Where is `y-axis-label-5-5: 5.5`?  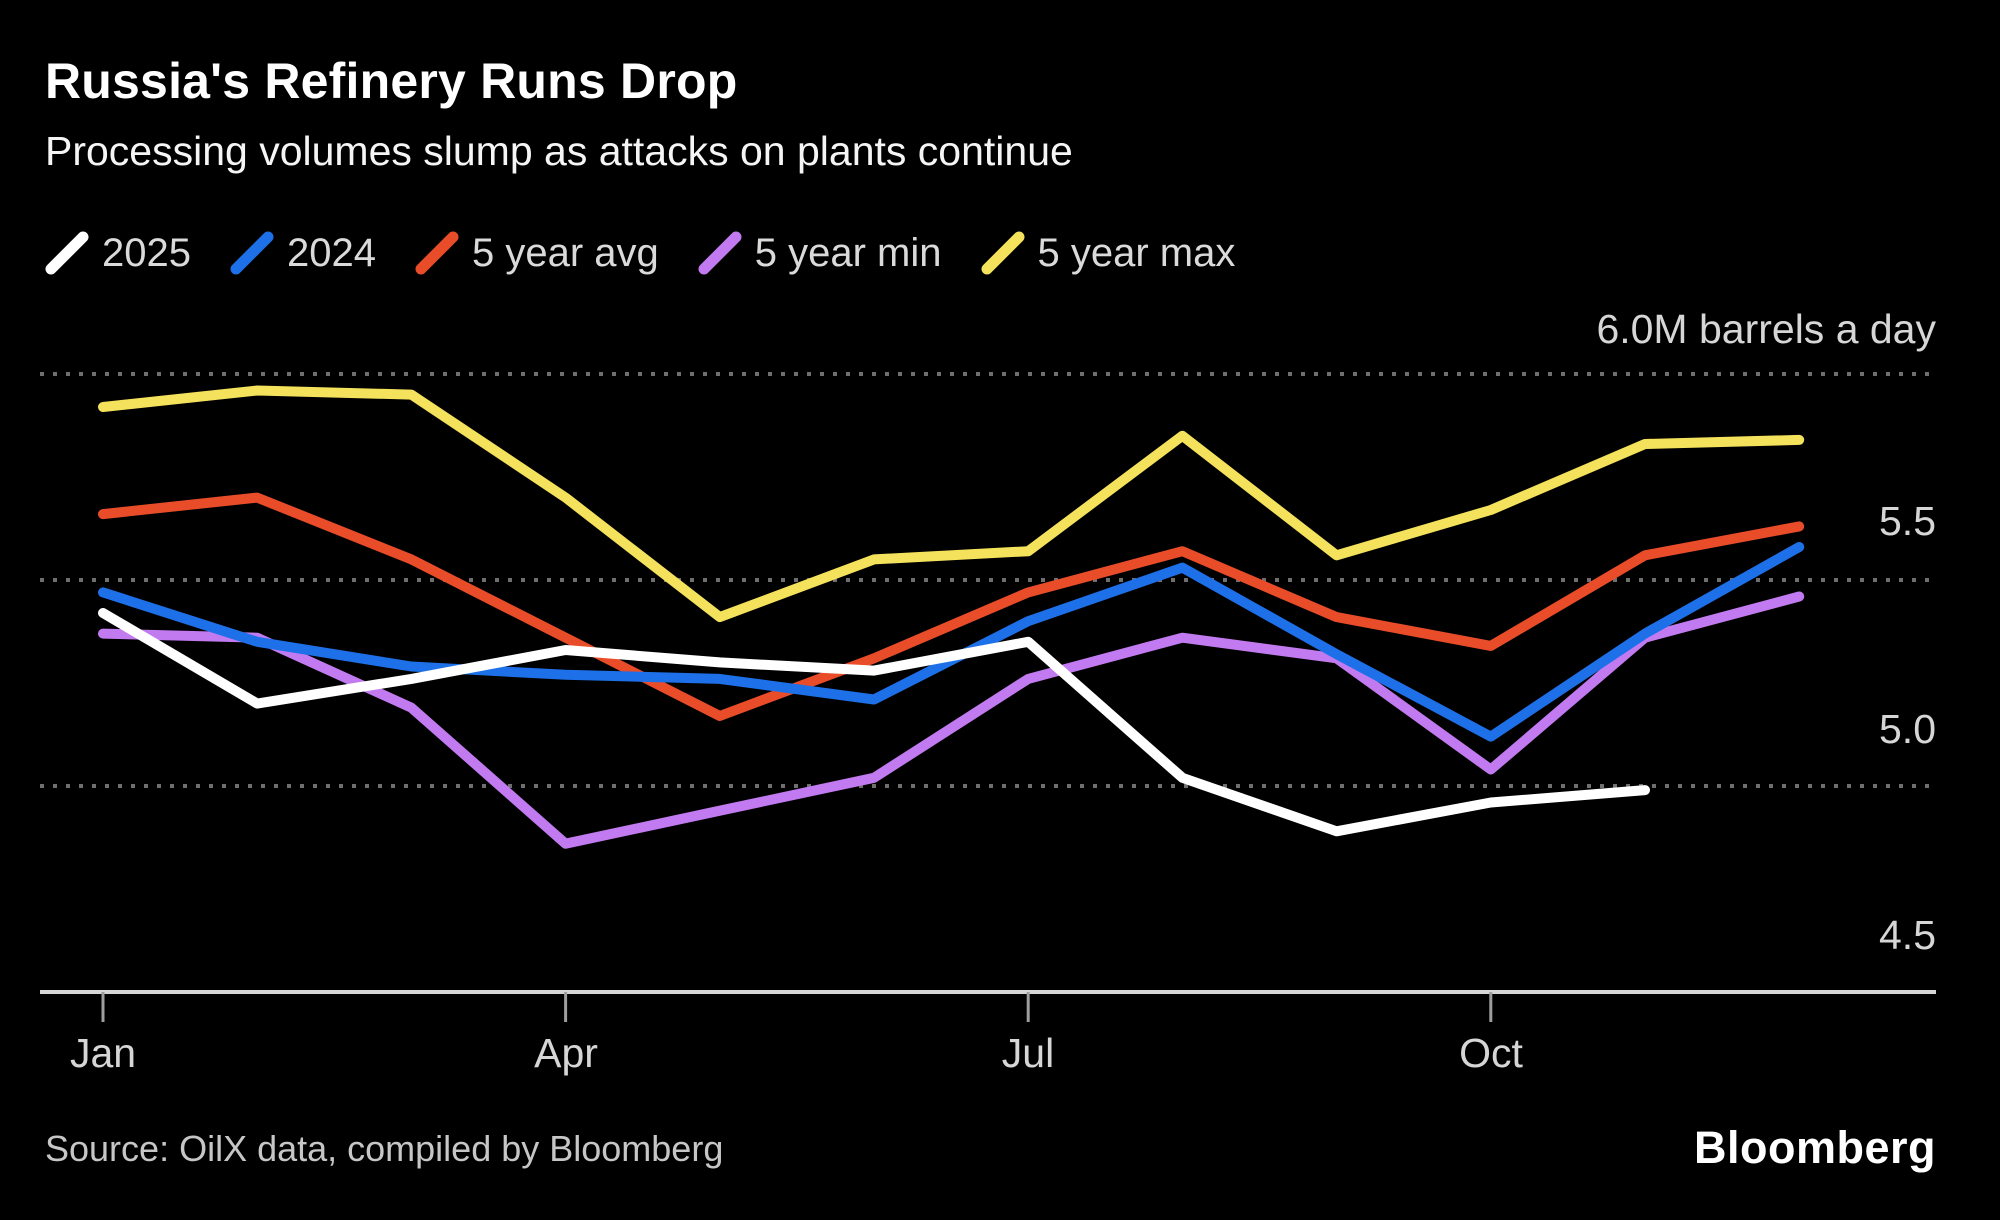 y-axis-label-5-5: 5.5 is located at coordinates (1907, 521).